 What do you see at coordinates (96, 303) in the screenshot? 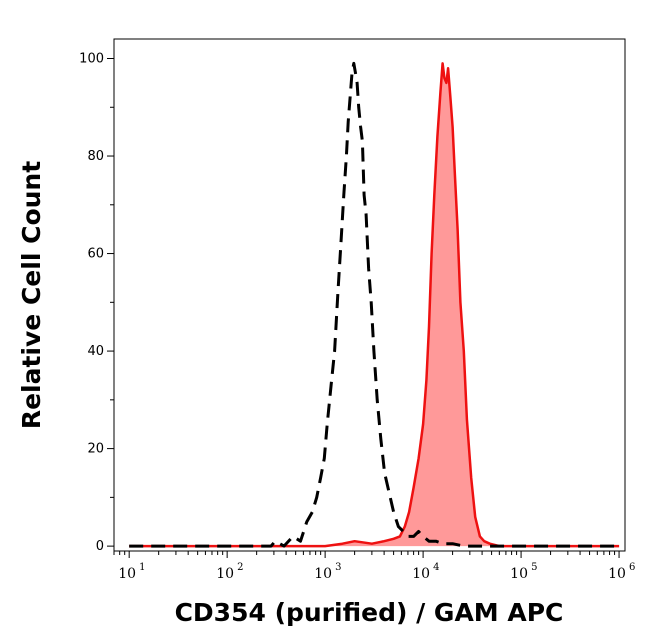
I see `y-axis: 0 20 40 60 80 100` at bounding box center [96, 303].